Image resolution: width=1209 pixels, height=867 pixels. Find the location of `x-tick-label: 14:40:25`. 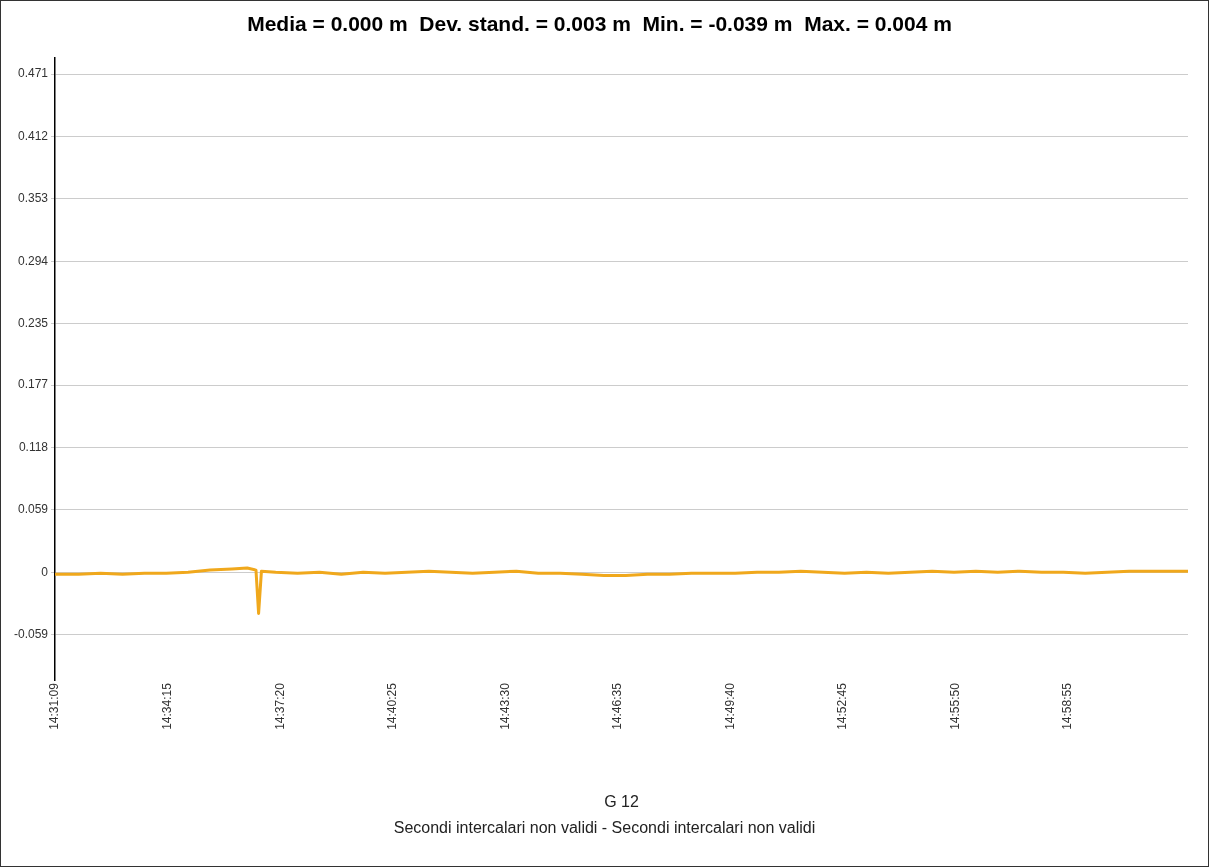

x-tick-label: 14:40:25 is located at coordinates (392, 706).